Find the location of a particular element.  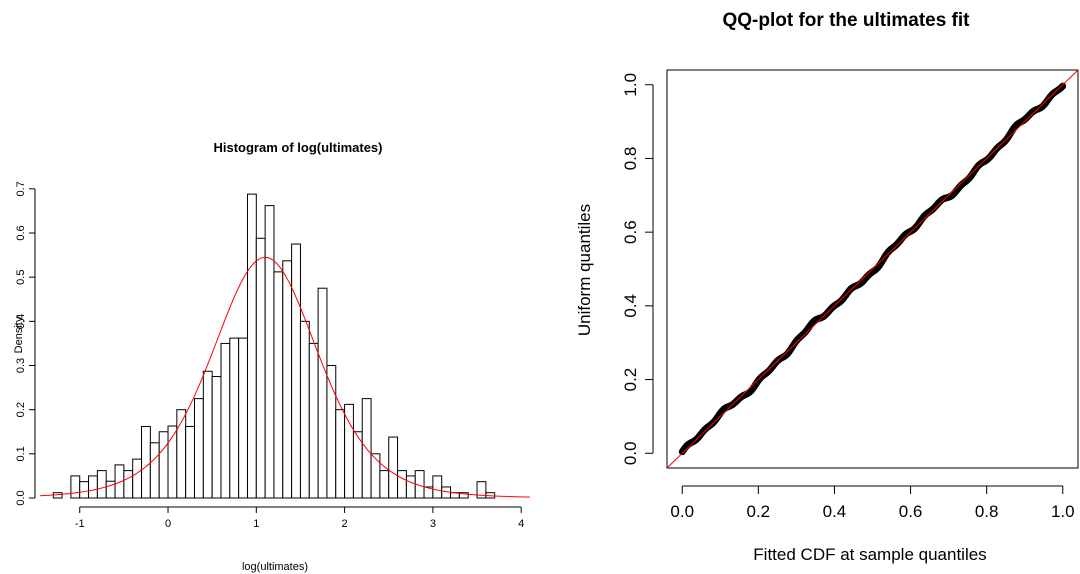

qq-plot-x-tick-label: 0.8 is located at coordinates (987, 511).